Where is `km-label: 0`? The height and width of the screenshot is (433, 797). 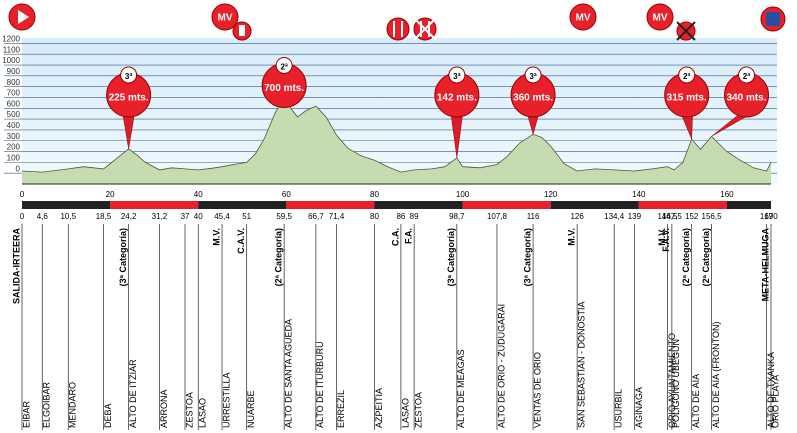 km-label: 0 is located at coordinates (22, 216).